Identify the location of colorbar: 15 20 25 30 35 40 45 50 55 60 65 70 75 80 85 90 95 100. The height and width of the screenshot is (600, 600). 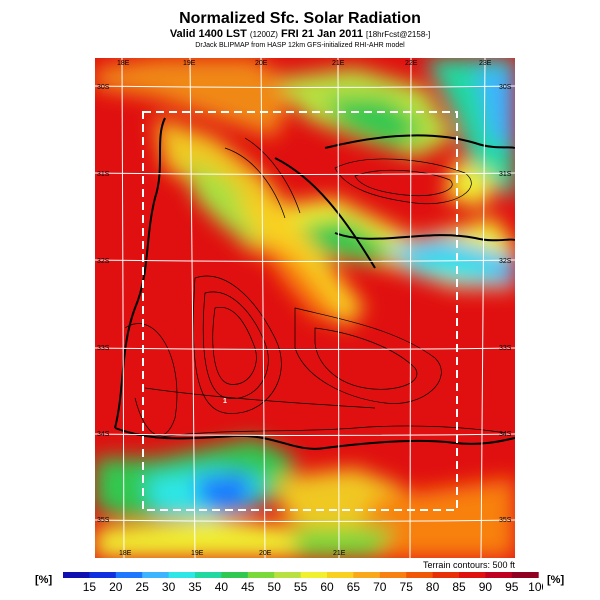
(303, 583).